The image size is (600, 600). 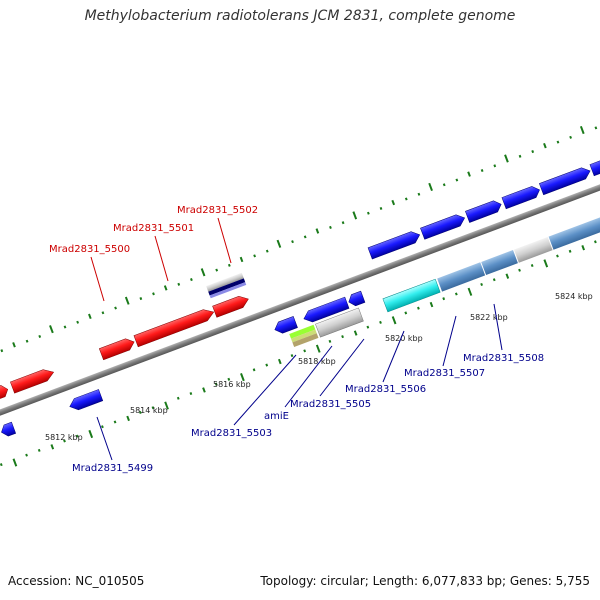 I want to click on gene-label-mrad2831-5502: Mrad2831_5502, so click(x=217, y=210).